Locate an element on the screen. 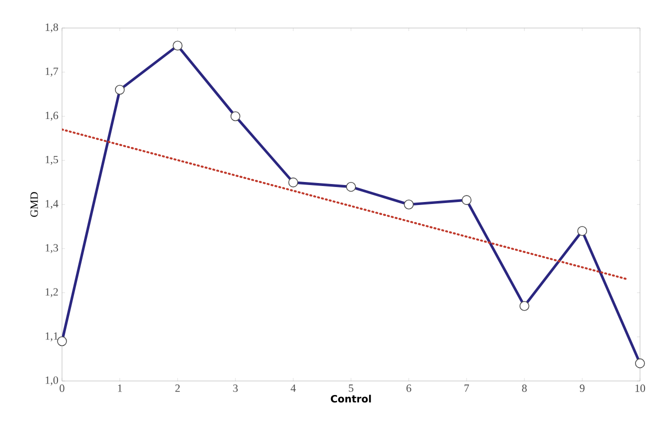 Image resolution: width=655 pixels, height=433 pixels. x-tick-label: 10 is located at coordinates (640, 388).